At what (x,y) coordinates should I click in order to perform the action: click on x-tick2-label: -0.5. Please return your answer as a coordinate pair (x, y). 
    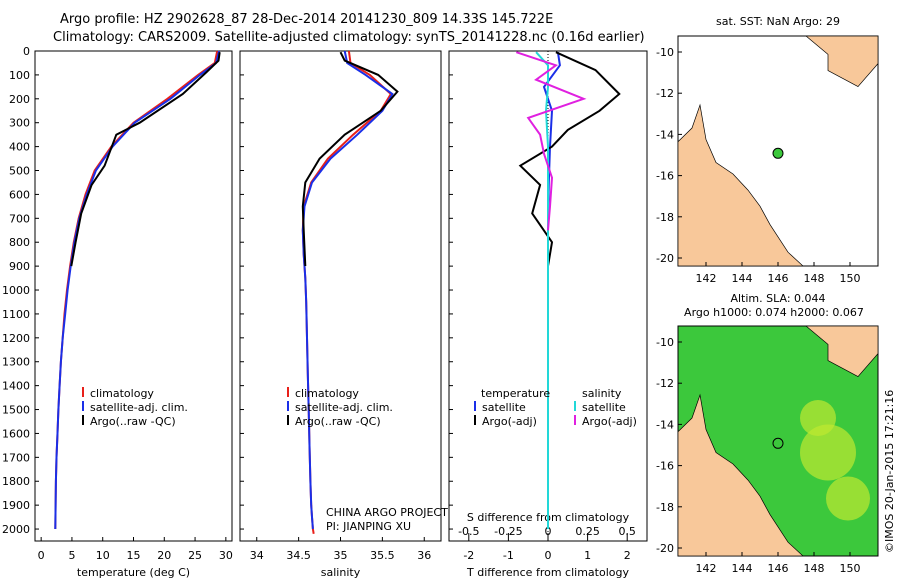
    Looking at the image, I should click on (468, 531).